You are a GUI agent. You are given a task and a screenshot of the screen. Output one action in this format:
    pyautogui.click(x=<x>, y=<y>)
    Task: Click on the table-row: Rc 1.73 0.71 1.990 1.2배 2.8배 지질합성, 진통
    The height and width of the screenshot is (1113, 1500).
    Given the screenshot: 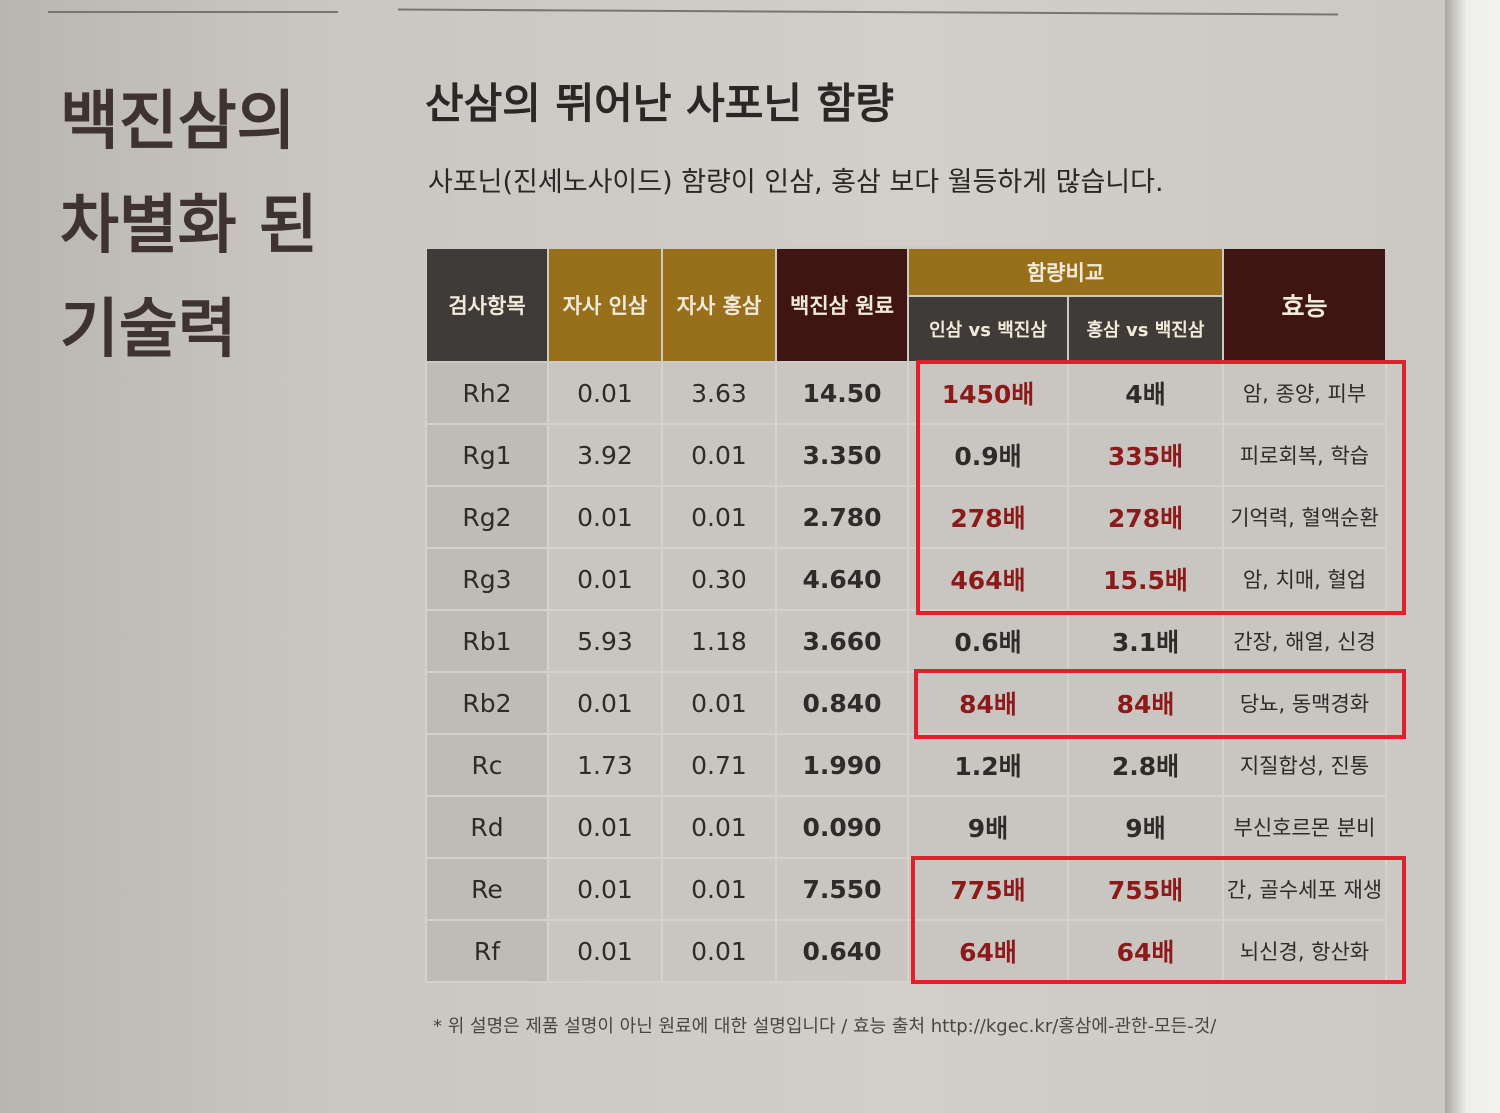 What is the action you would take?
    pyautogui.click(x=906, y=765)
    